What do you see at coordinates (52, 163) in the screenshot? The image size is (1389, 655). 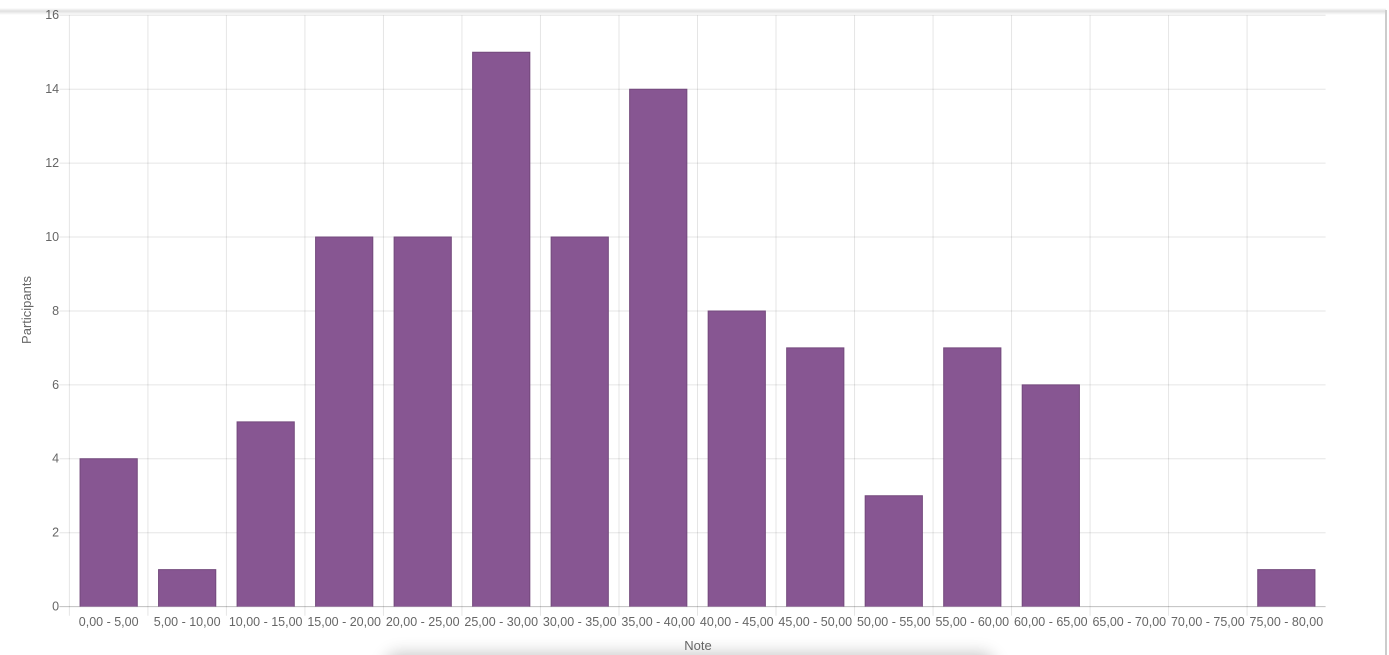 I see `svg-text: 12` at bounding box center [52, 163].